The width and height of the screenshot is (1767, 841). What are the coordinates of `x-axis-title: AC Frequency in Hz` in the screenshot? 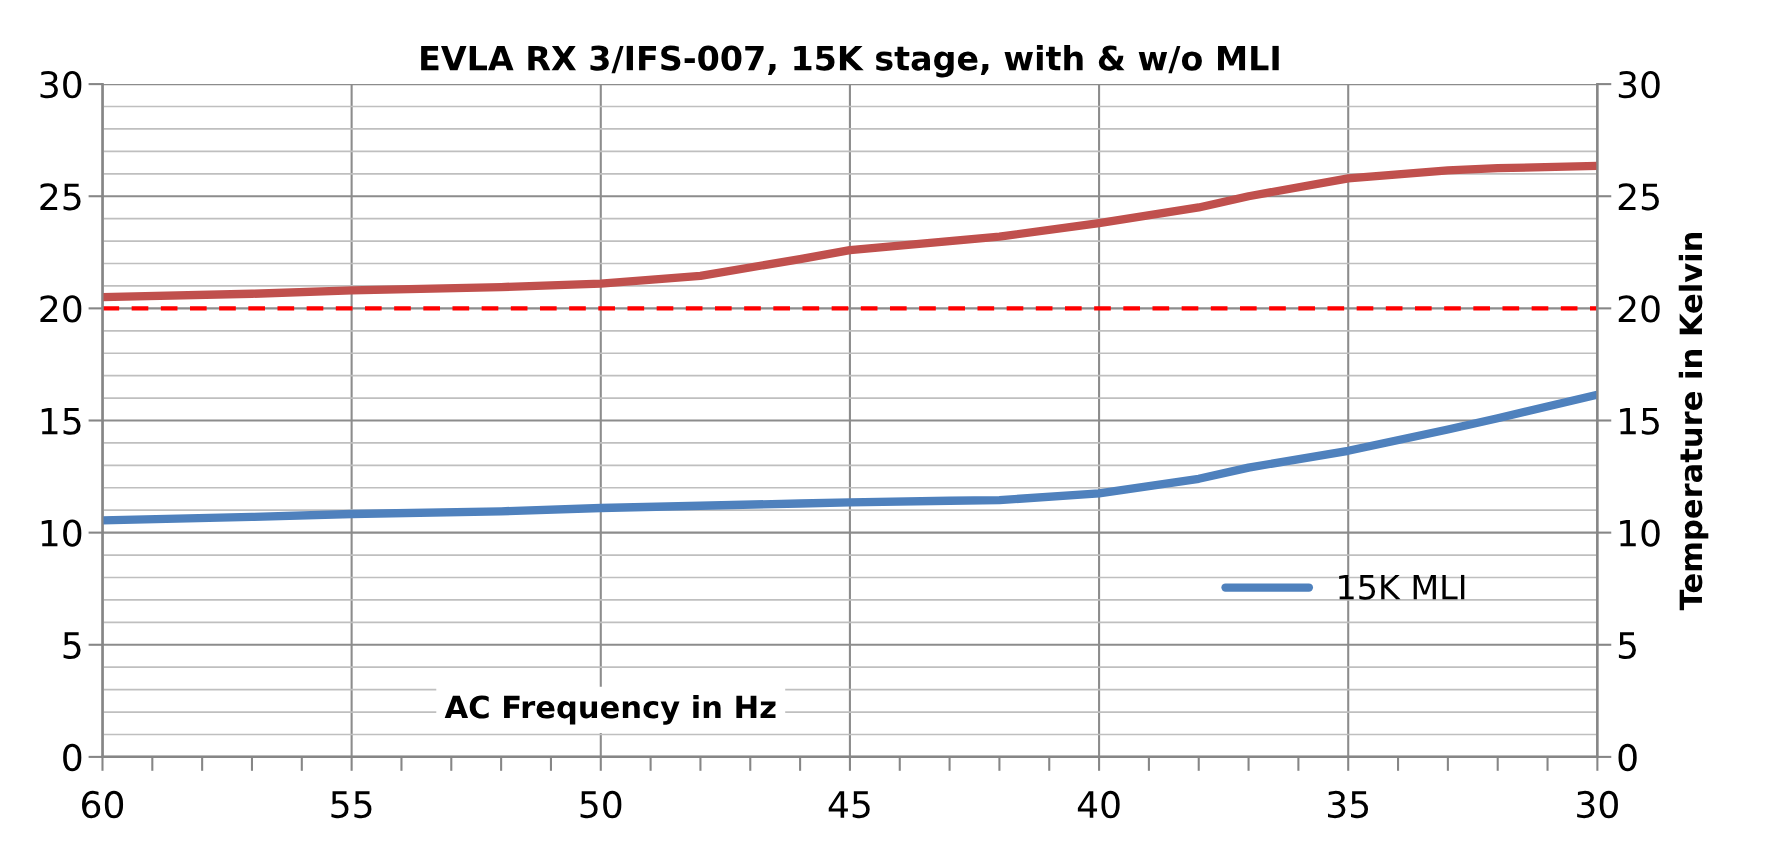 It's located at (610, 709).